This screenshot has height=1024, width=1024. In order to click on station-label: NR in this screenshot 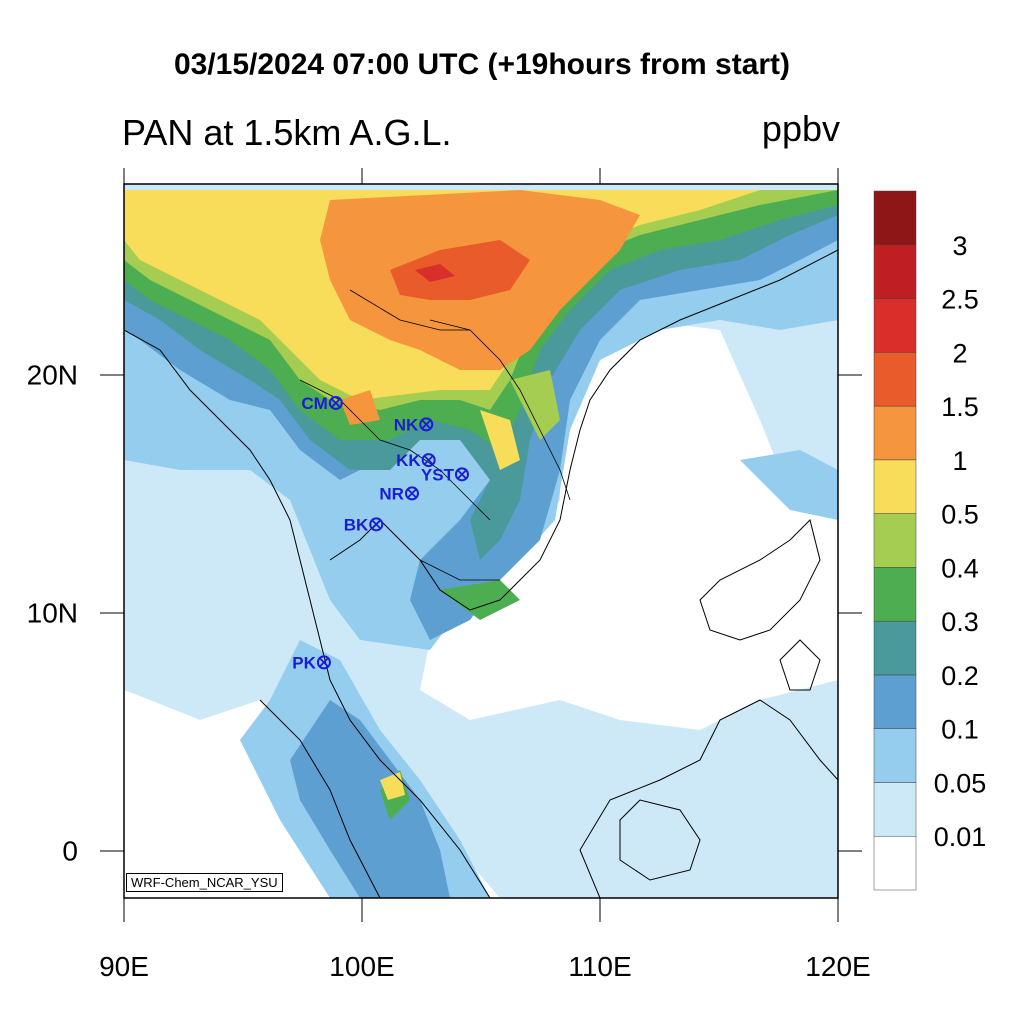, I will do `click(391, 493)`.